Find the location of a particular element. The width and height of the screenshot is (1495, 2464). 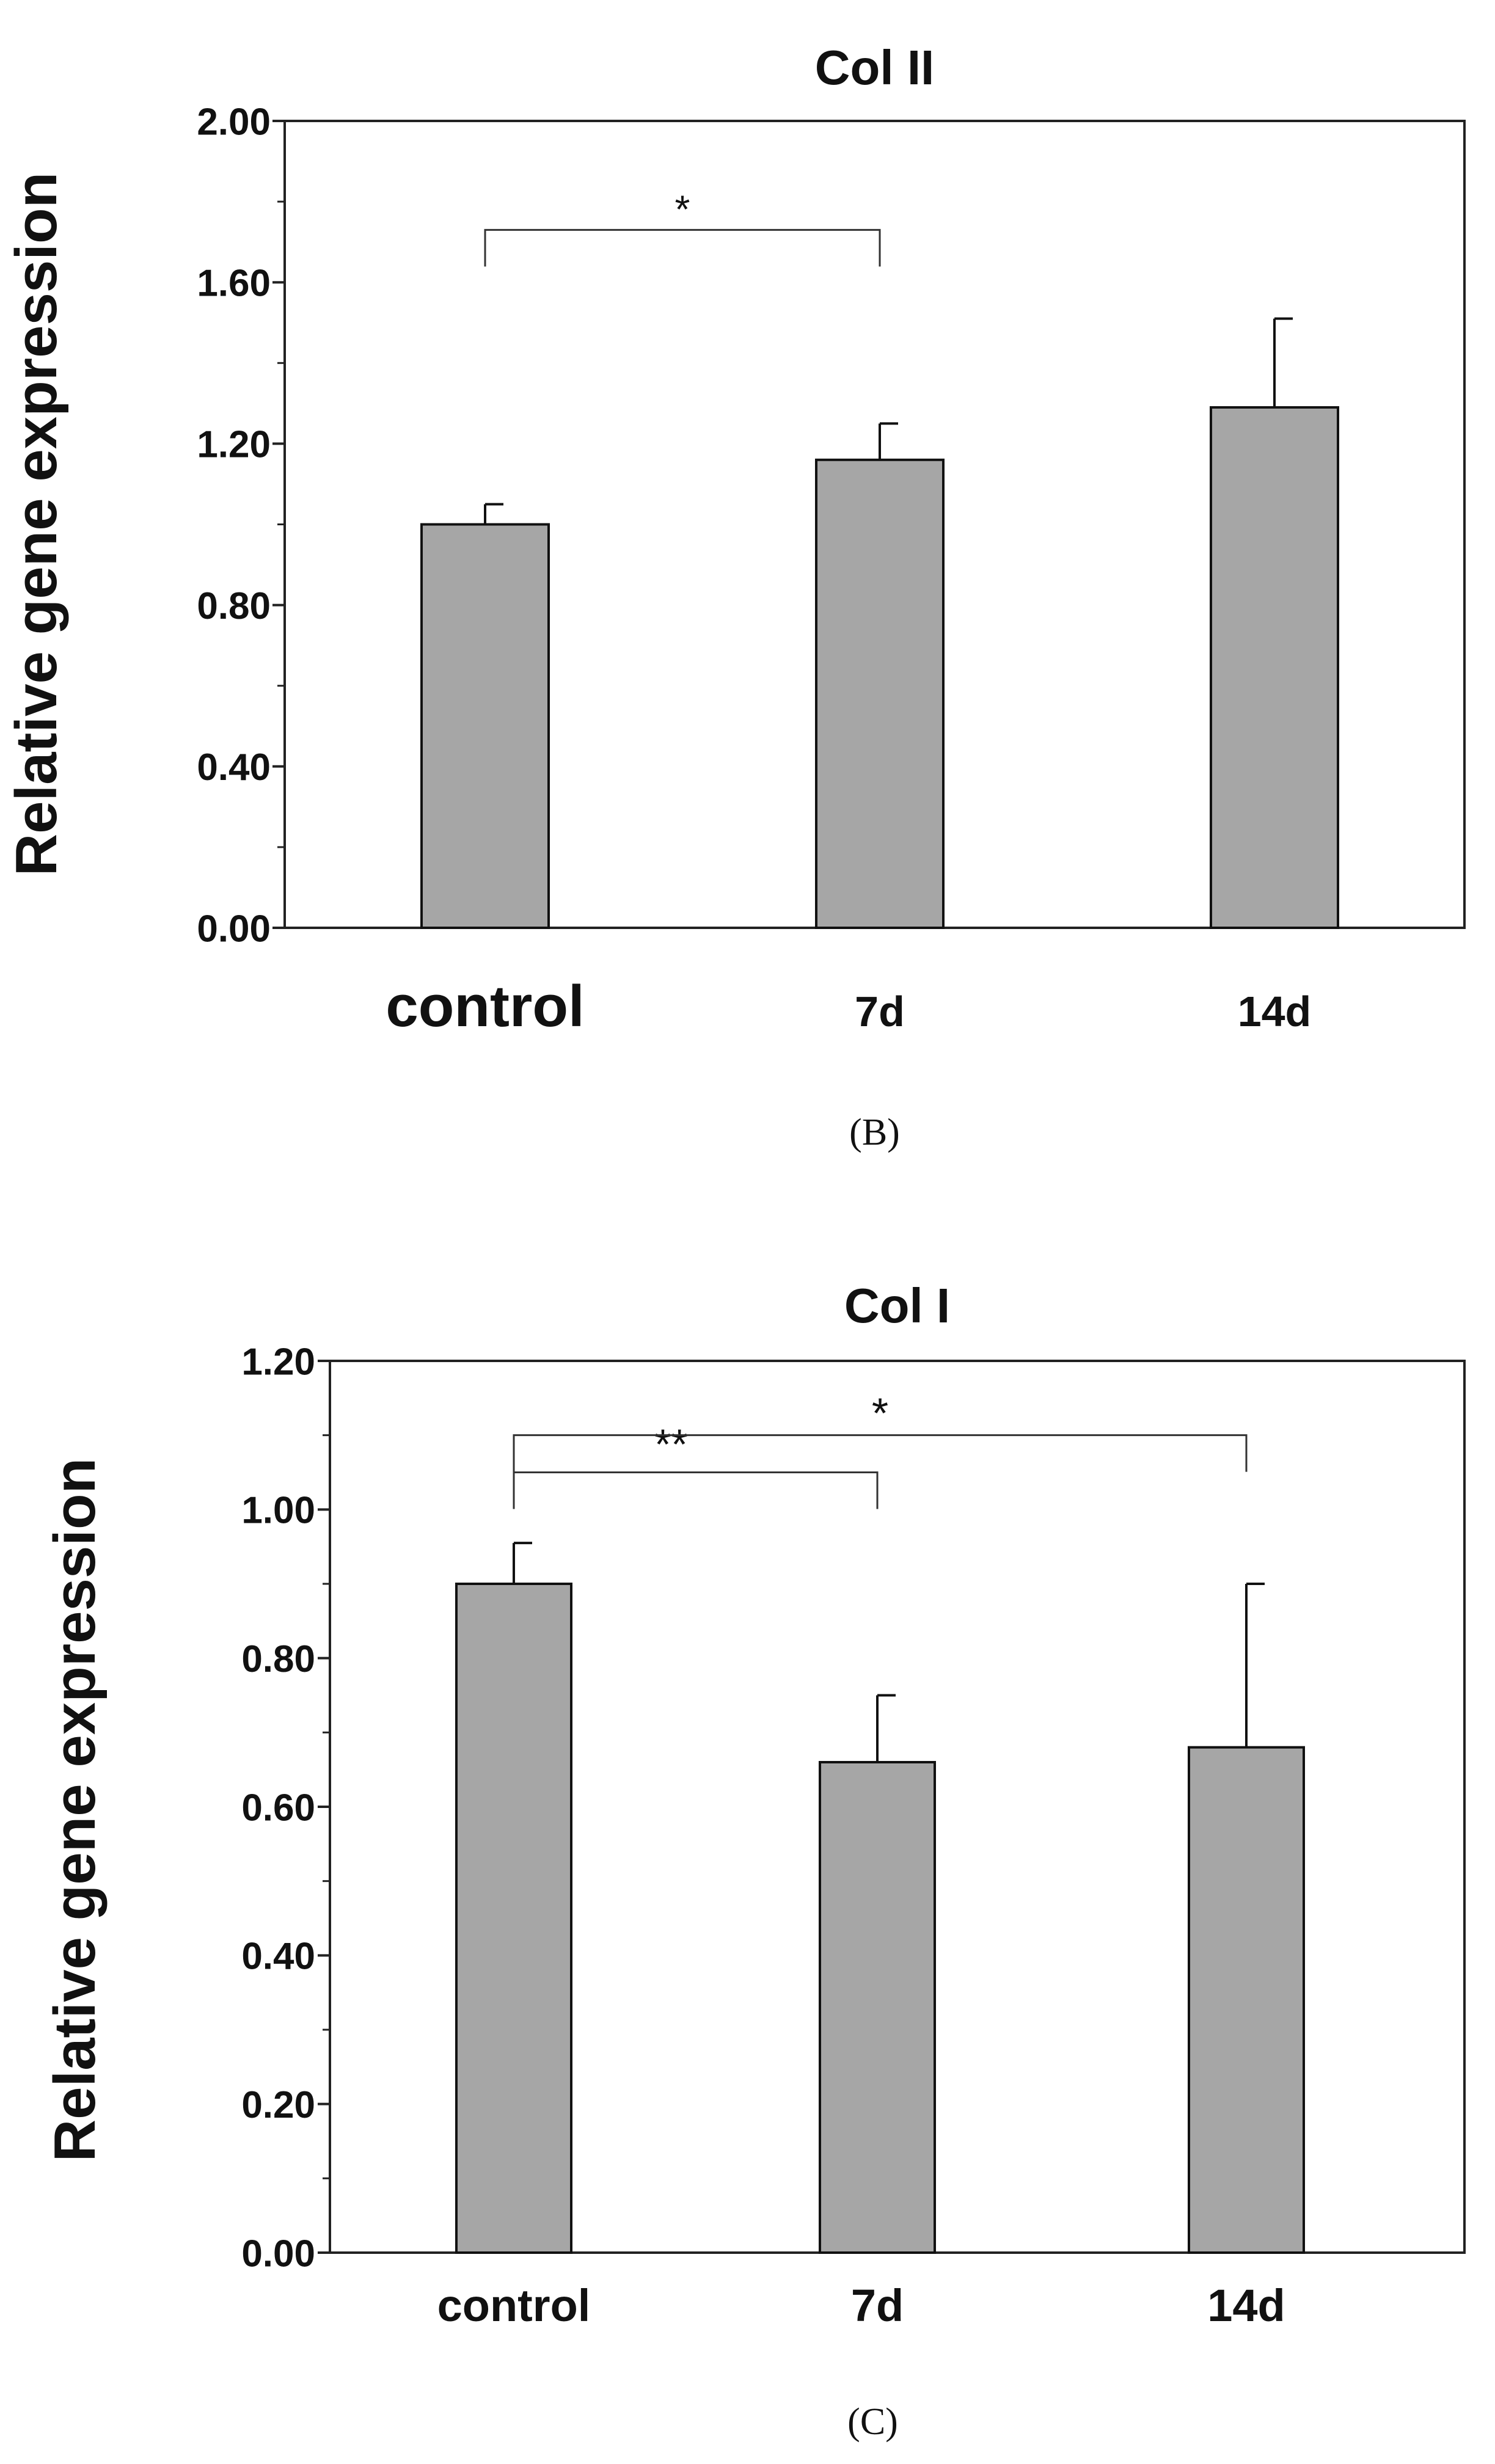

chart-title: Col II is located at coordinates (875, 68).